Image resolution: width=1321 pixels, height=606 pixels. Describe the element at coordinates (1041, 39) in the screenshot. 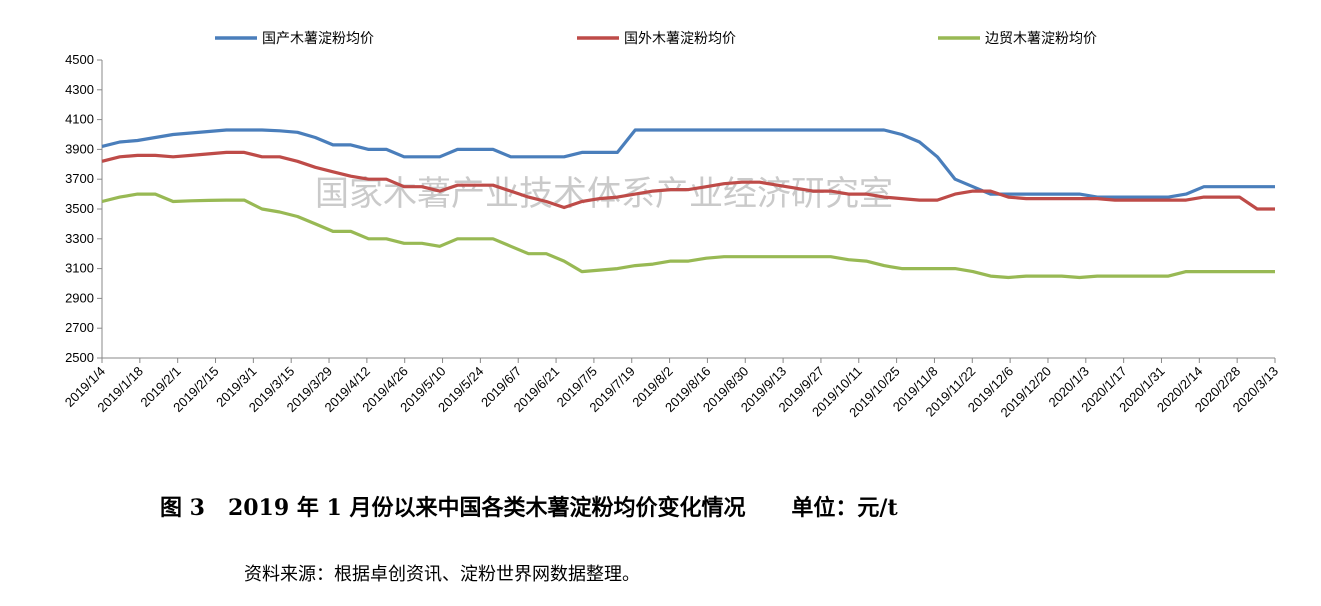

I see `legend-label-3: 边贸木薯淀粉均价` at that location.